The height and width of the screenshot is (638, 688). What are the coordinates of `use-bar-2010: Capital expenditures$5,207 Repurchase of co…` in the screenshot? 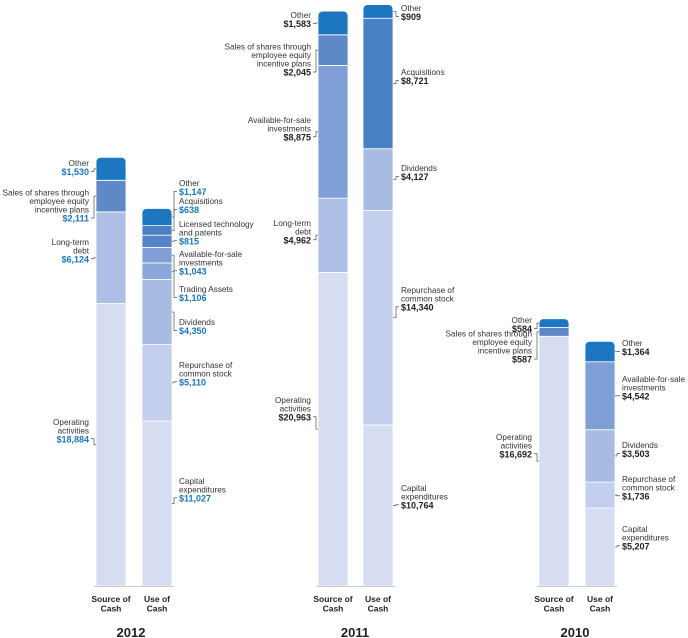 It's located at (635, 463).